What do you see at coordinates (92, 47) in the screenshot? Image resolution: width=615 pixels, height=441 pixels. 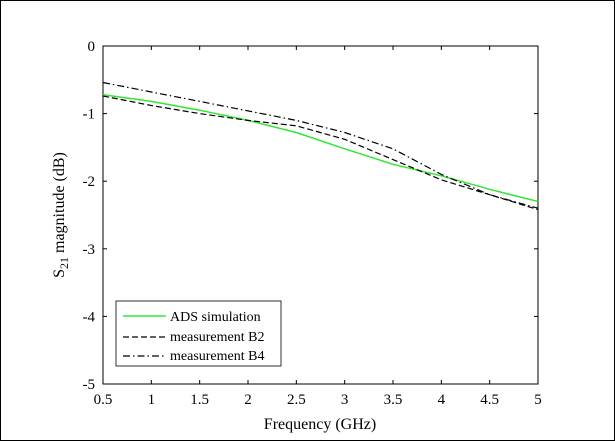 I see `y-tick-label: 0` at bounding box center [92, 47].